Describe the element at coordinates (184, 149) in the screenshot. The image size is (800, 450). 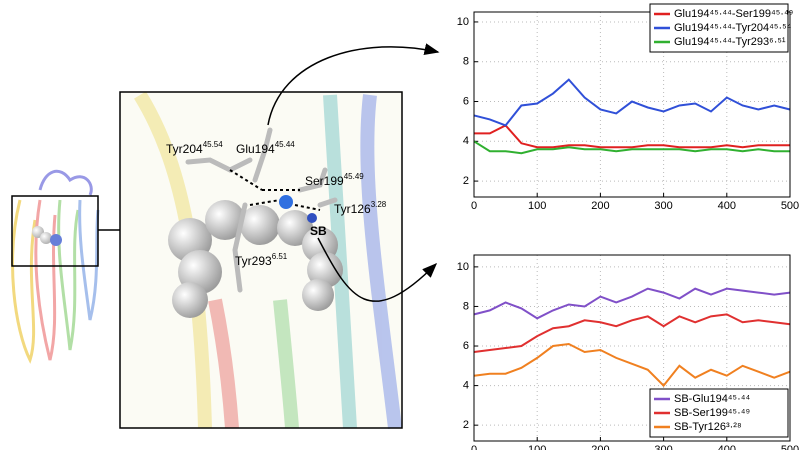
I see `residue-name: Tyr204` at that location.